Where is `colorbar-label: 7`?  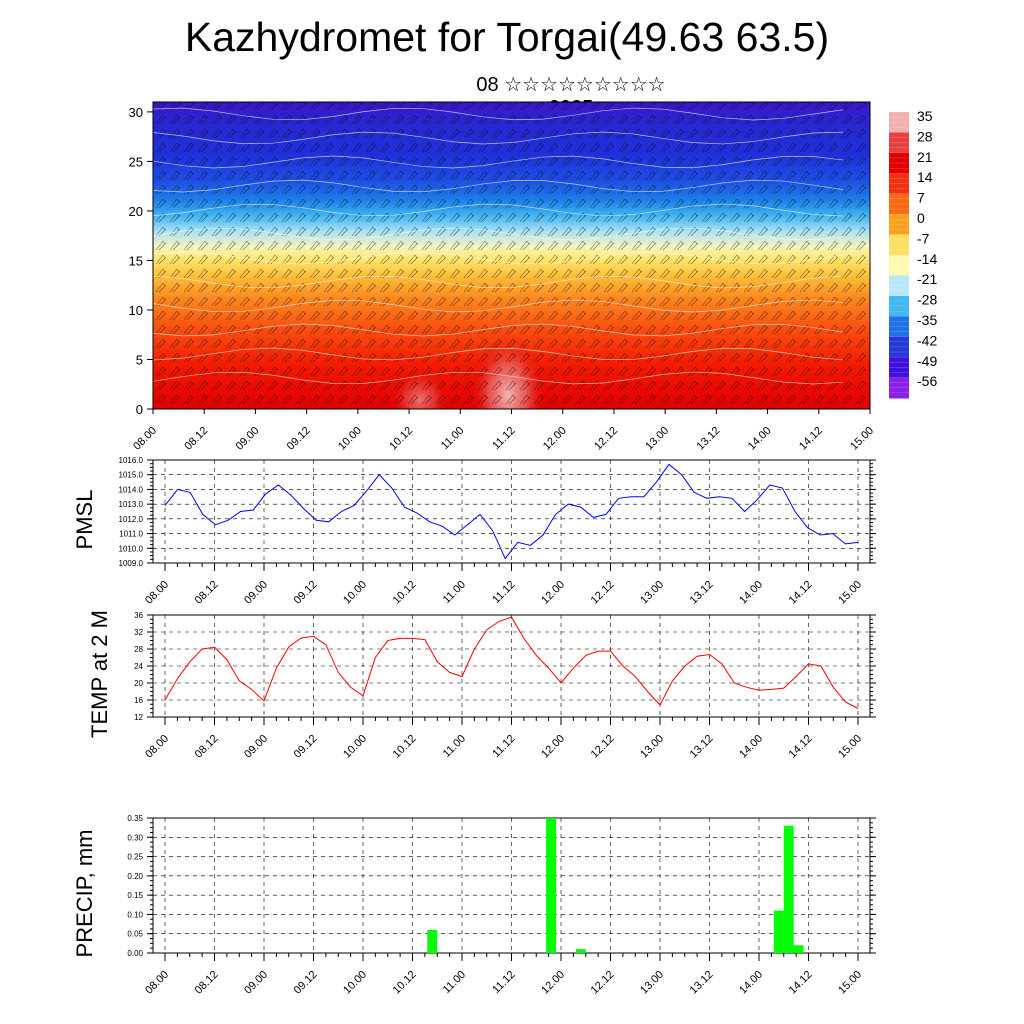
colorbar-label: 7 is located at coordinates (921, 198).